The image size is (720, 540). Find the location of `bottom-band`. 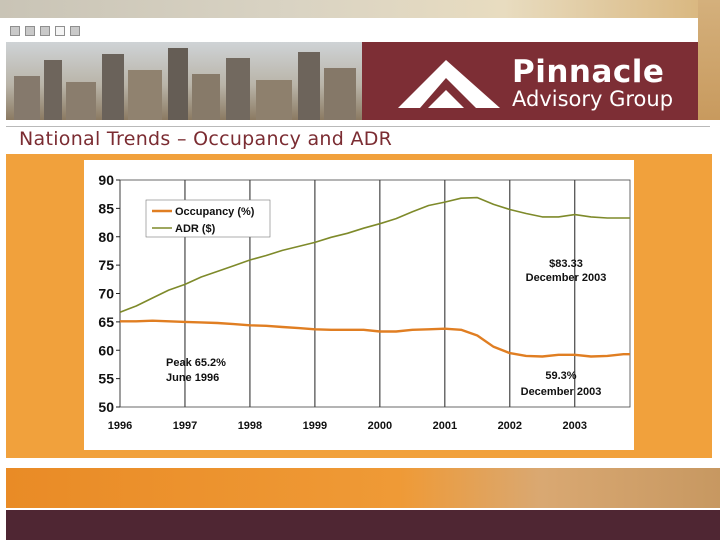

bottom-band is located at coordinates (363, 488).